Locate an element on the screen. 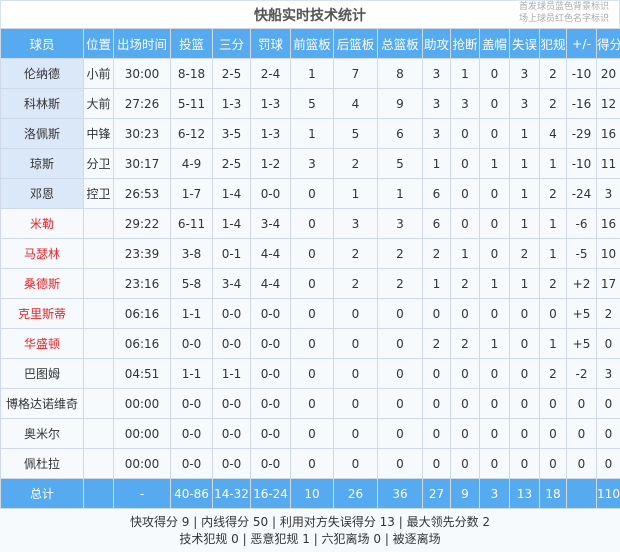  stat-cell: 3-4 is located at coordinates (232, 284).